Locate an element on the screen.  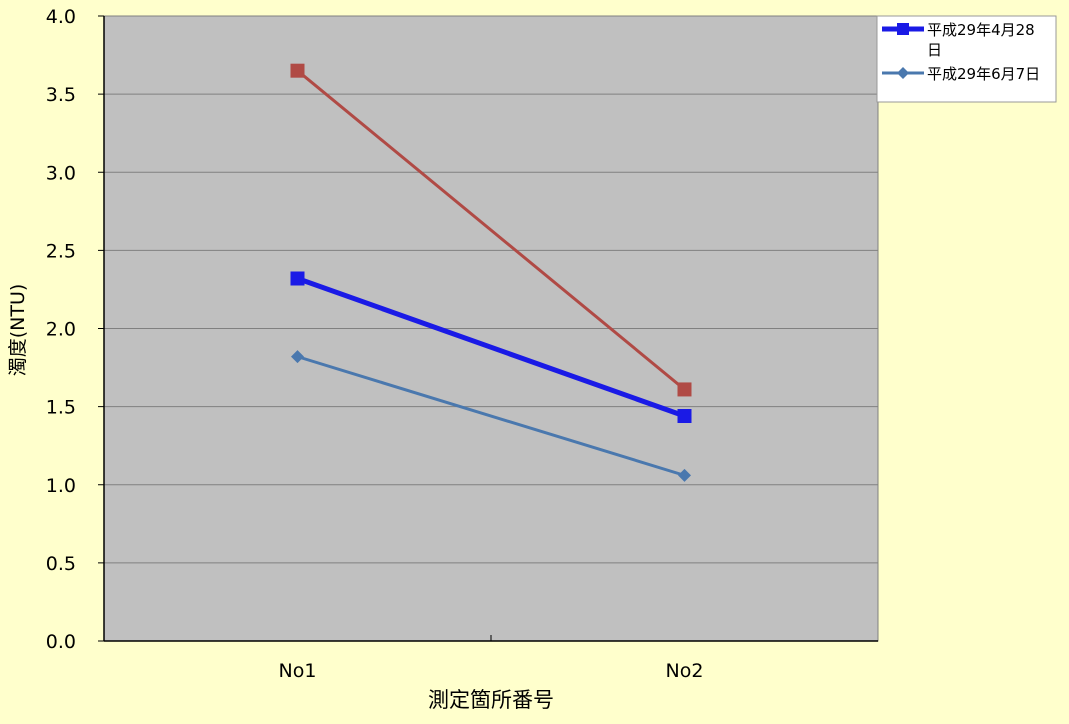
x-tick-label: No1 is located at coordinates (298, 671).